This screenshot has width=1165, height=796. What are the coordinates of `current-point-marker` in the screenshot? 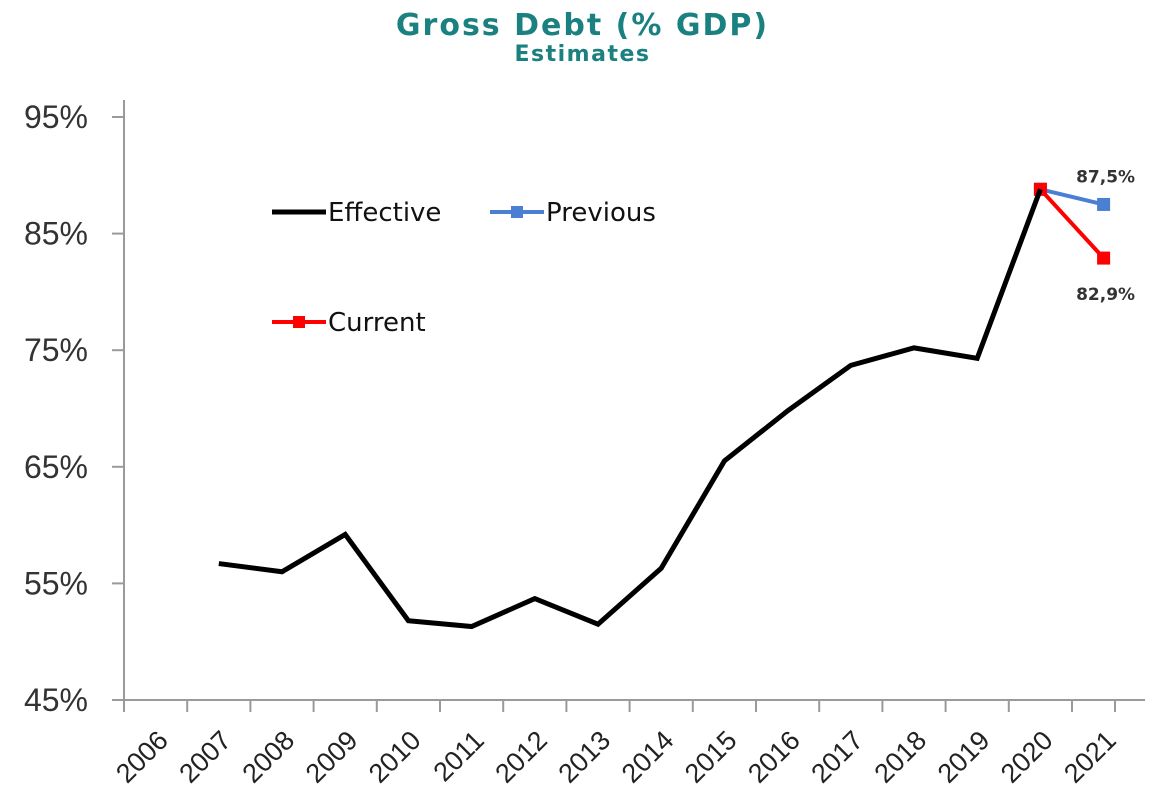 It's located at (1104, 258).